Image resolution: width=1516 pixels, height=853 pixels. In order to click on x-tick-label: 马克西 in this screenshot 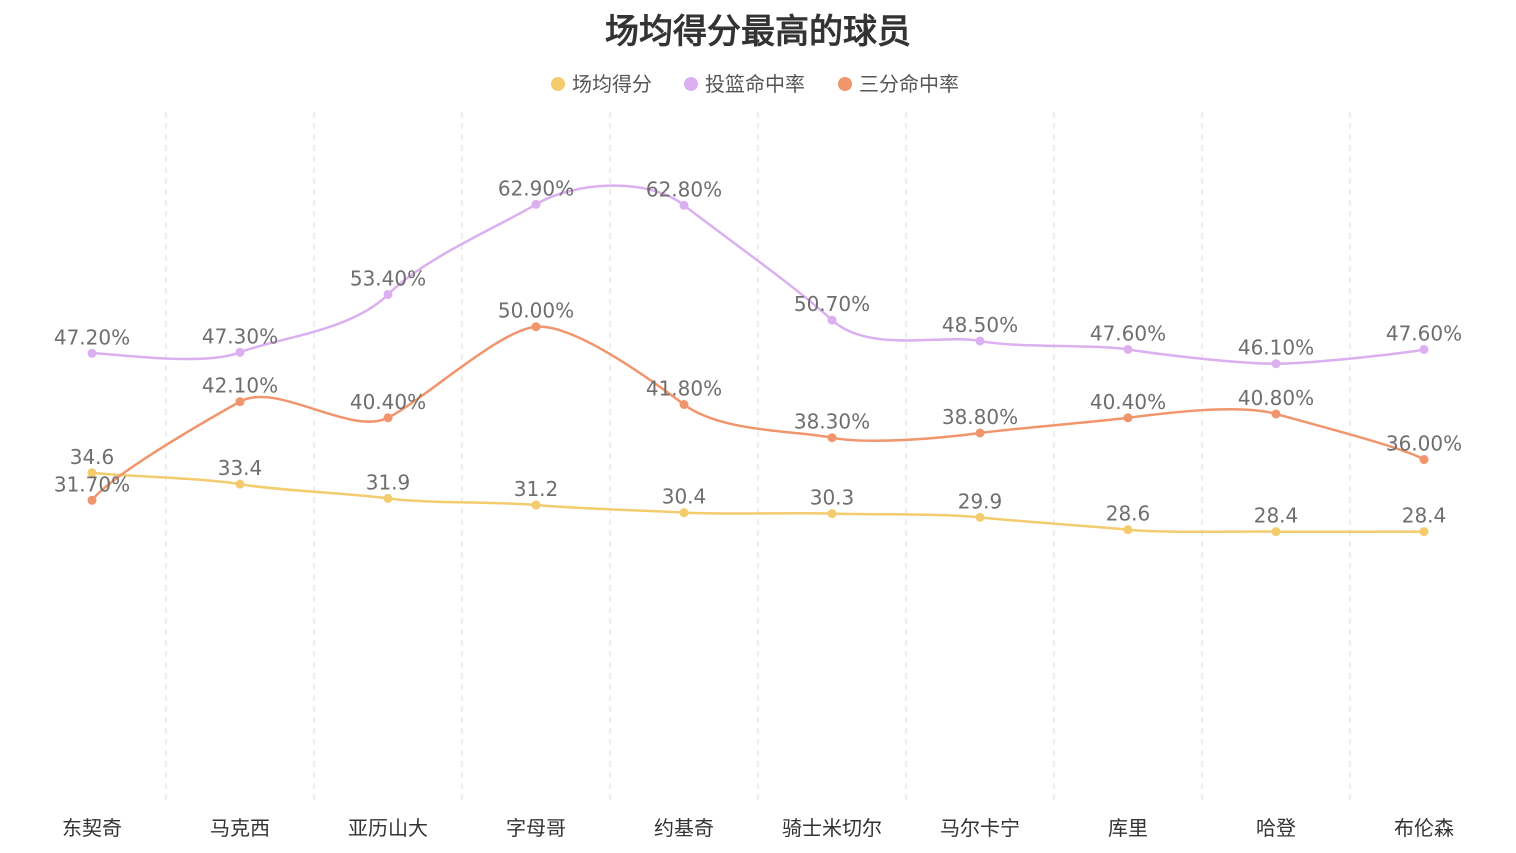, I will do `click(240, 828)`.